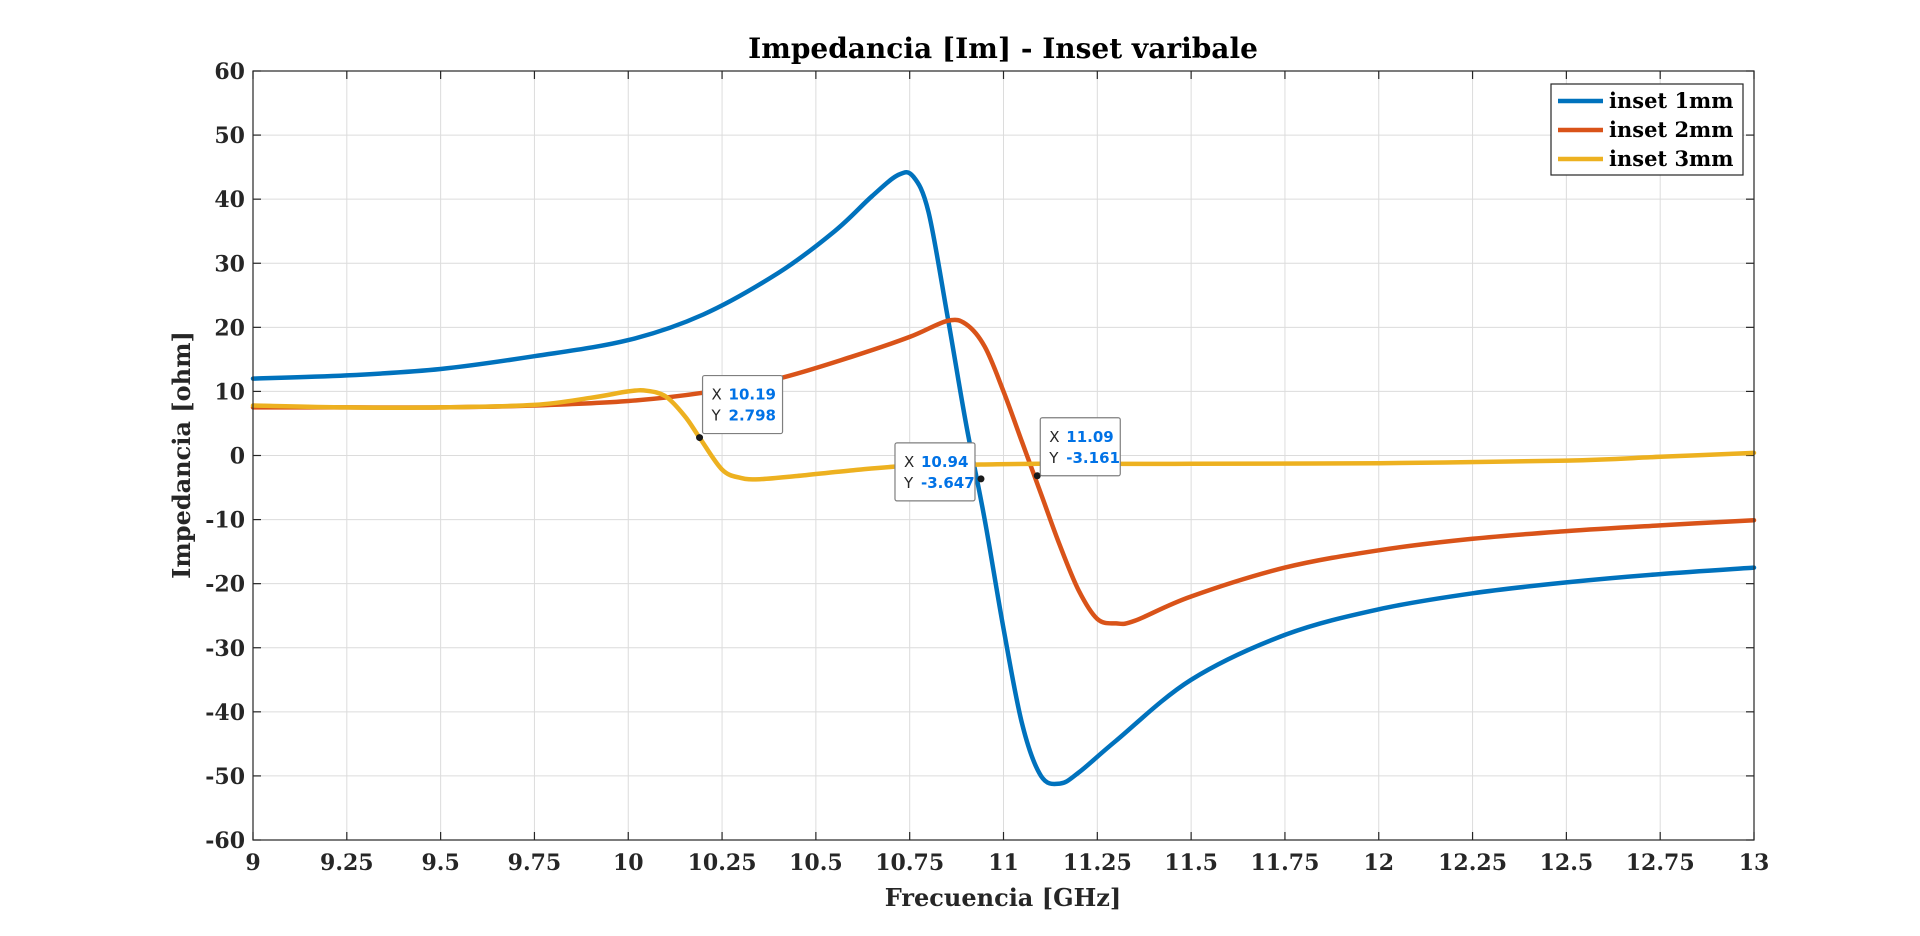  What do you see at coordinates (1093, 458) in the screenshot?
I see `datatip-y-value: -3.161` at bounding box center [1093, 458].